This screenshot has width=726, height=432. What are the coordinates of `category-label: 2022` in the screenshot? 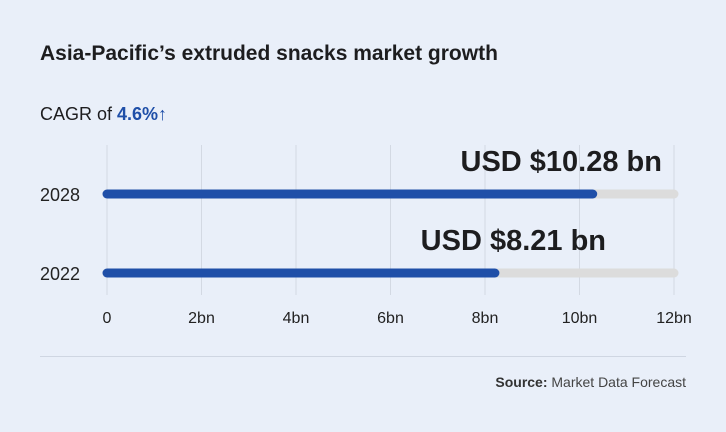 It's located at (60, 274).